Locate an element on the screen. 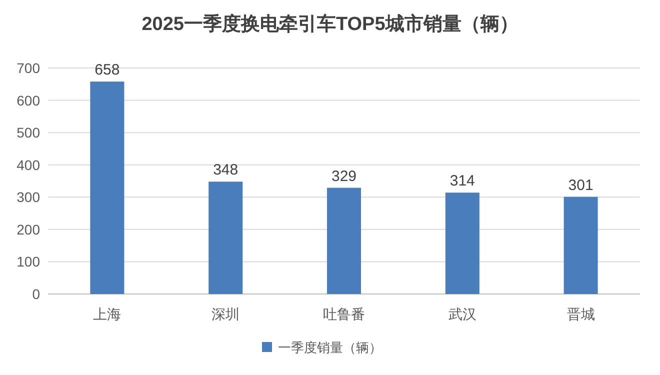 This screenshot has height=375, width=660. ytick: 500 is located at coordinates (28, 132).